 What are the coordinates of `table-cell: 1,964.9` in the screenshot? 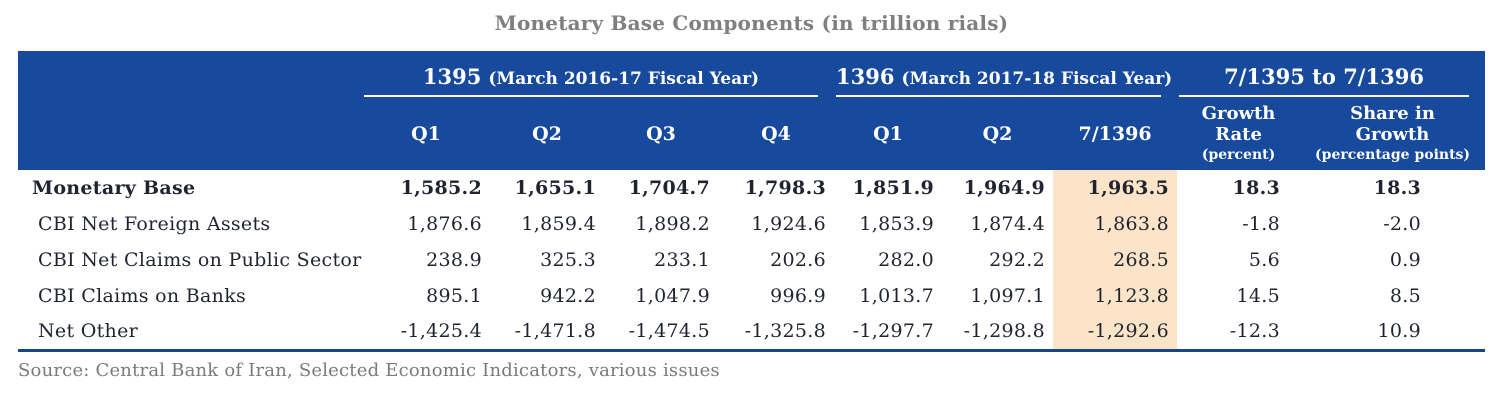 It's located at (1004, 188).